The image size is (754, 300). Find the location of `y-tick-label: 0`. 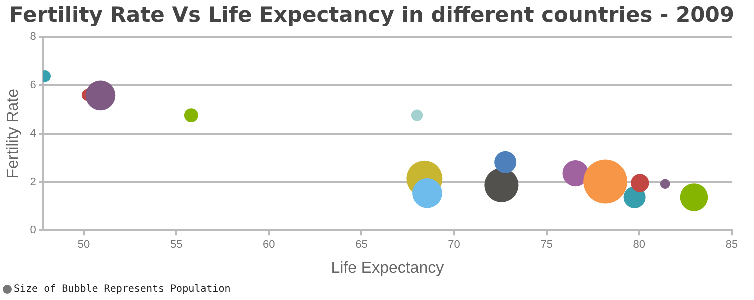

y-tick-label: 0 is located at coordinates (33, 230).